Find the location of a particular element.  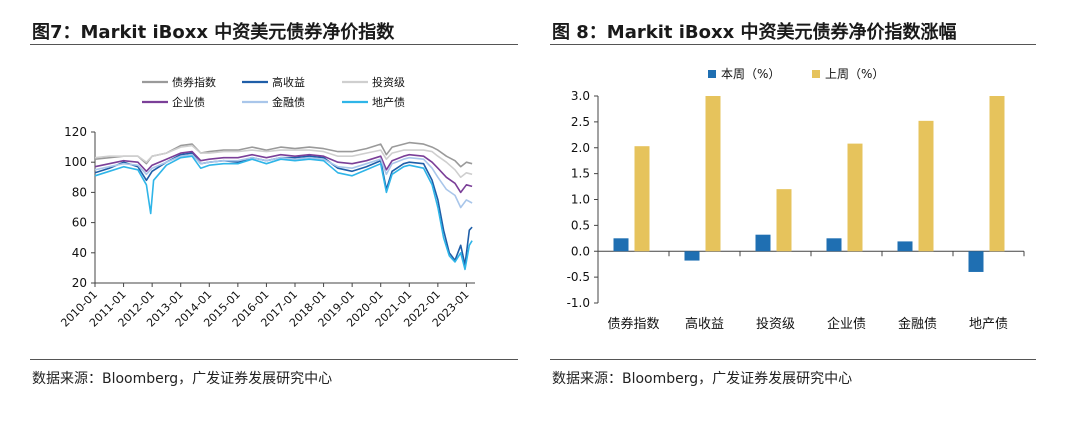

legend-label: 金融债 is located at coordinates (288, 102).